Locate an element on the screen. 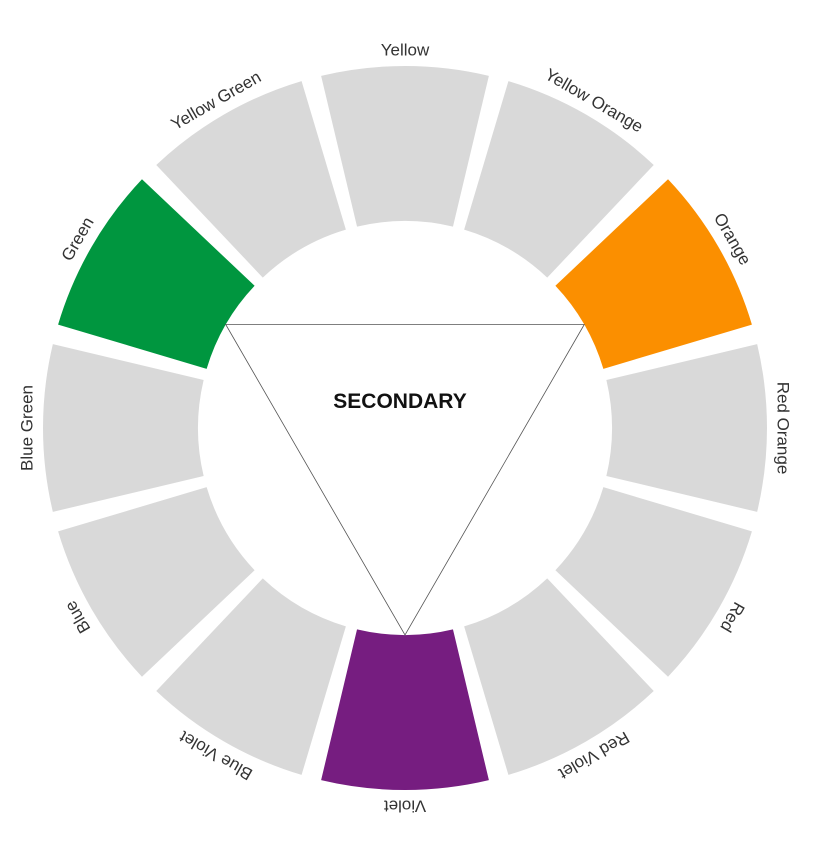 The width and height of the screenshot is (827, 866). segment-green is located at coordinates (156, 274).